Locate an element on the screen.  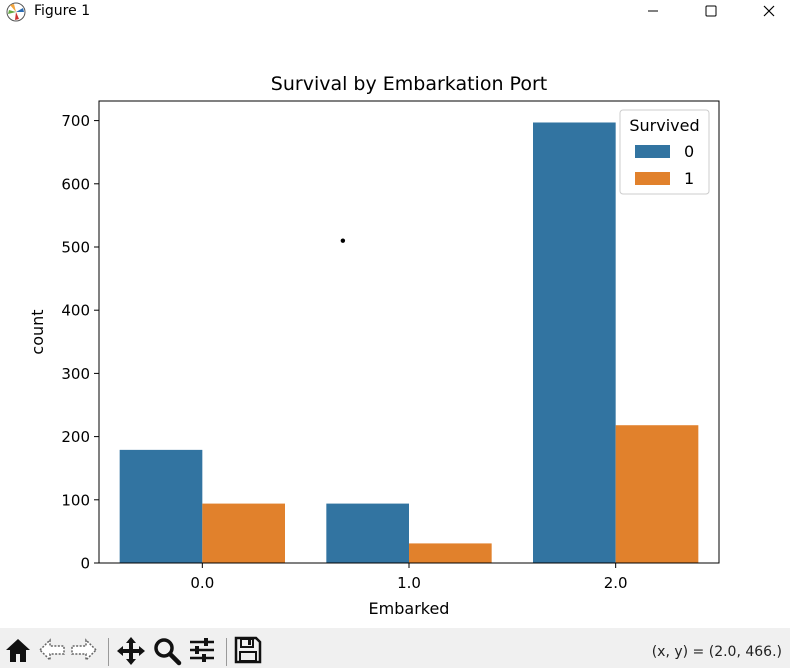
y-tick-label: 600 is located at coordinates (75, 184).